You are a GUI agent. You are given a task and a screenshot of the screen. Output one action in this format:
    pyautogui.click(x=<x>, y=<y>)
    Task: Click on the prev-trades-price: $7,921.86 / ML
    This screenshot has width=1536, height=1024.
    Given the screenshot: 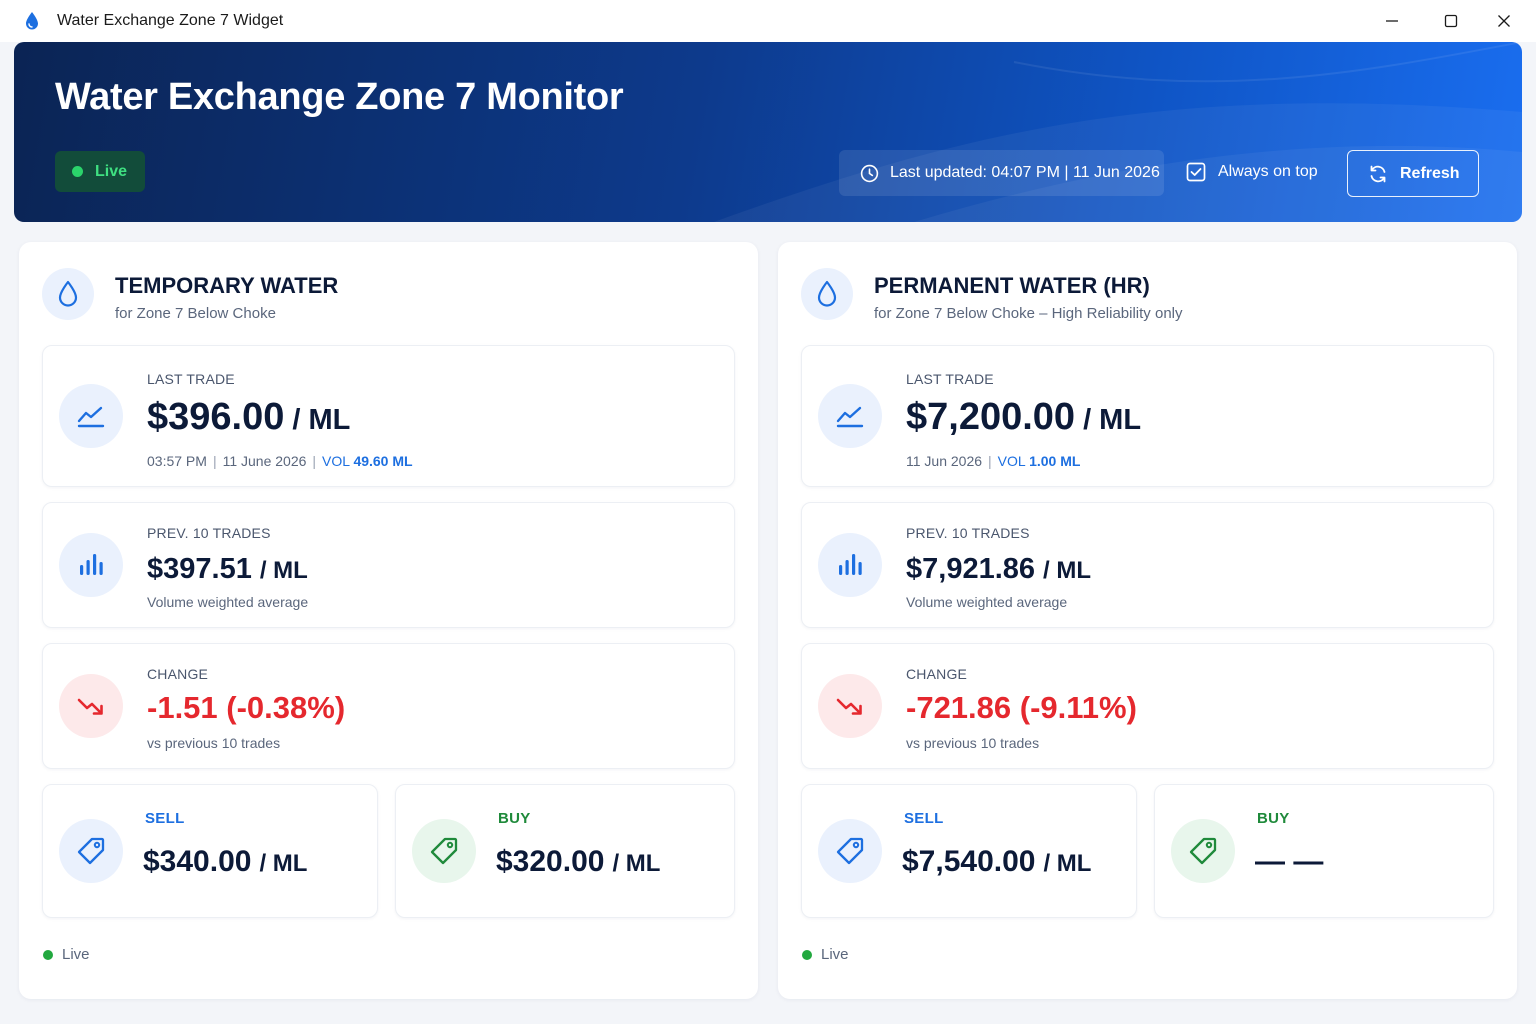 What is the action you would take?
    pyautogui.click(x=998, y=569)
    